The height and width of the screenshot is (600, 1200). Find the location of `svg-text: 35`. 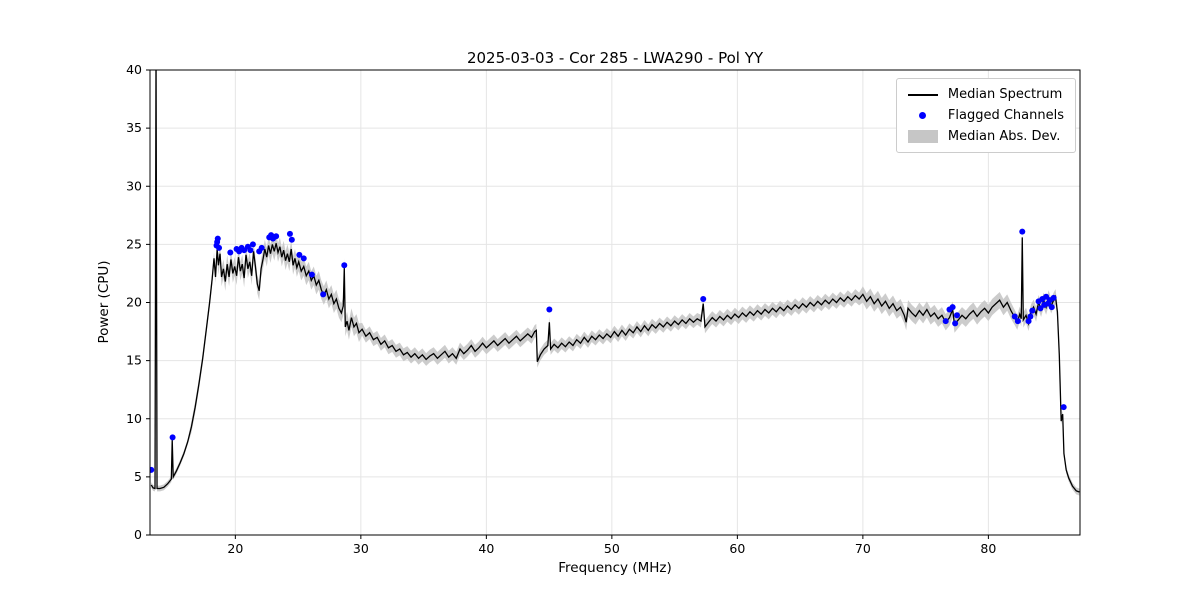

svg-text: 35 is located at coordinates (134, 127).